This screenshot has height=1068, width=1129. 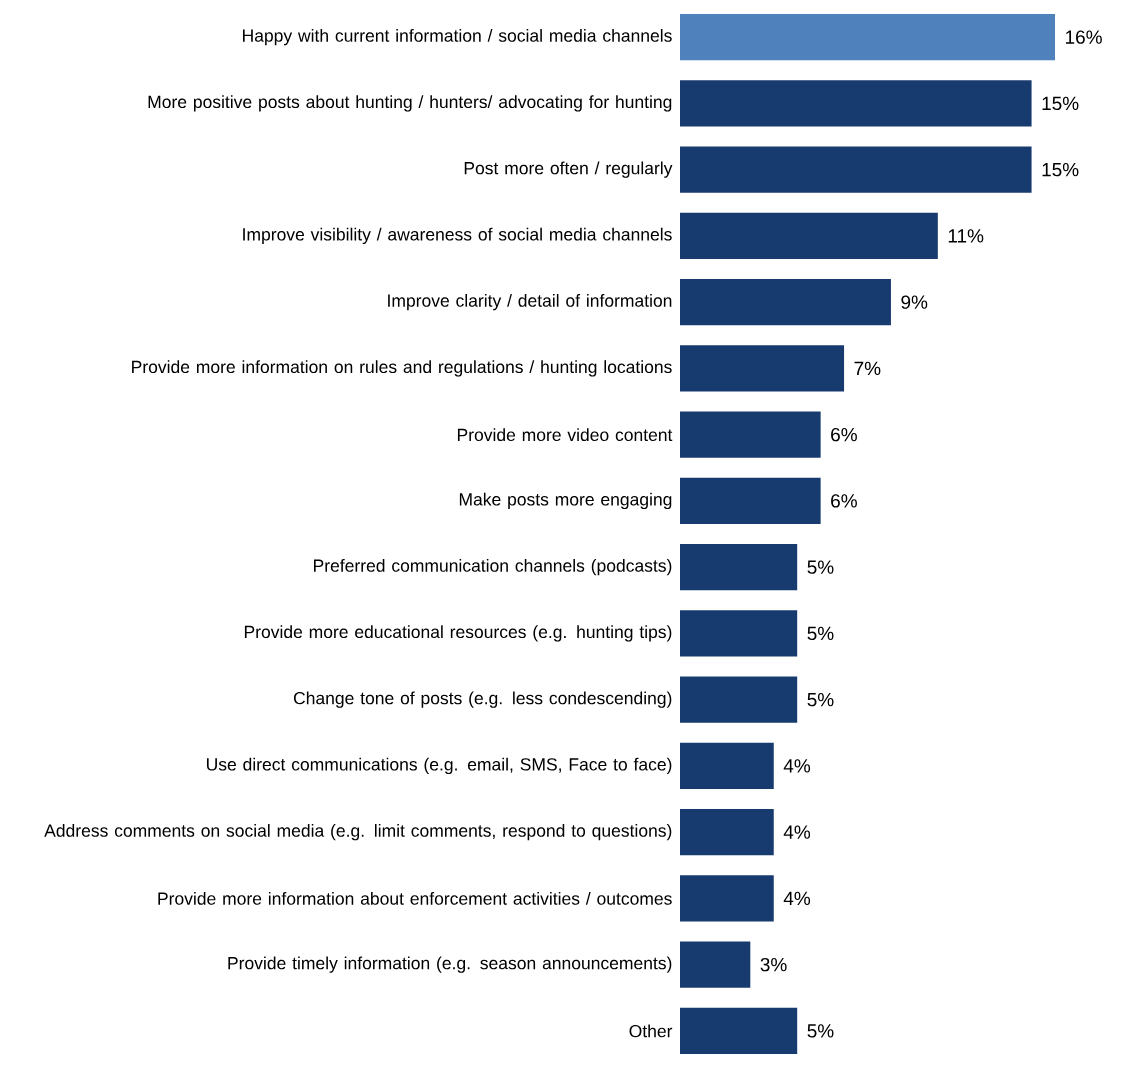 I want to click on y-tick-label: Provide more information about enforcement activities / outcomes, so click(x=415, y=898).